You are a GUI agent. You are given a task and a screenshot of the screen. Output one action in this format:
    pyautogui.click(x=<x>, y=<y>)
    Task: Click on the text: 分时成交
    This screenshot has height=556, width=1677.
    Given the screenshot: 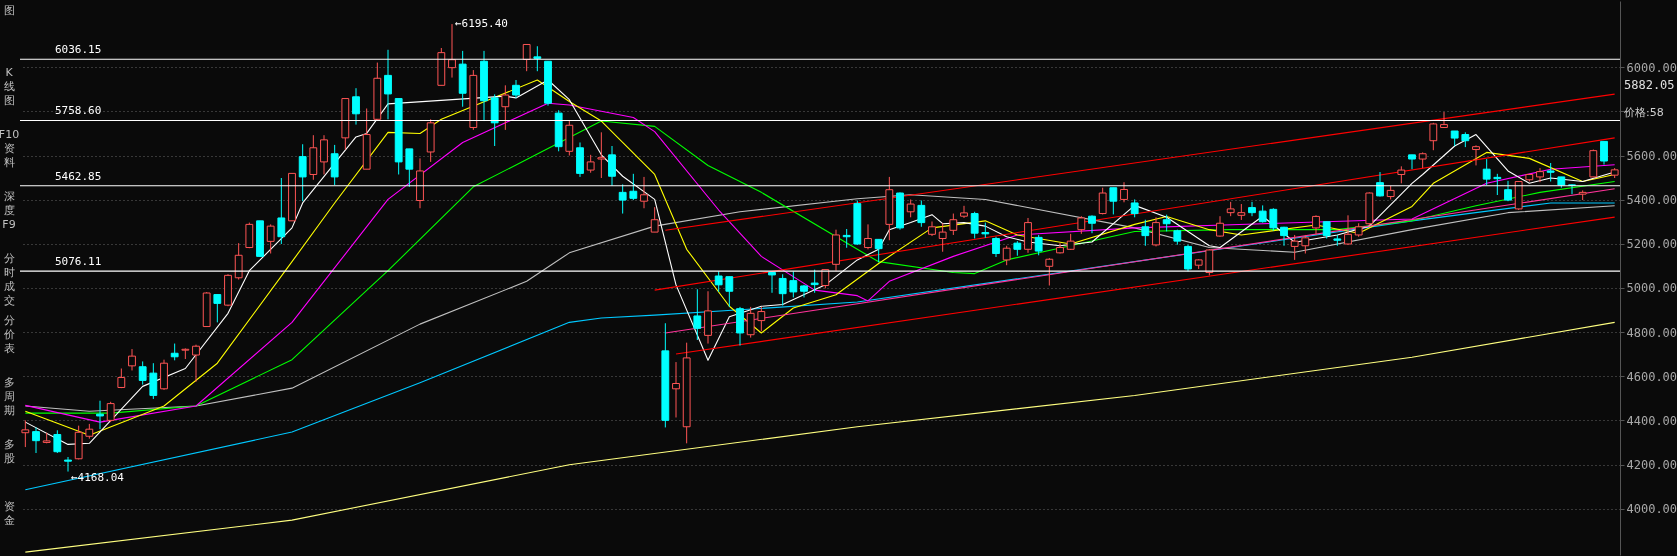 What is the action you would take?
    pyautogui.click(x=9, y=279)
    